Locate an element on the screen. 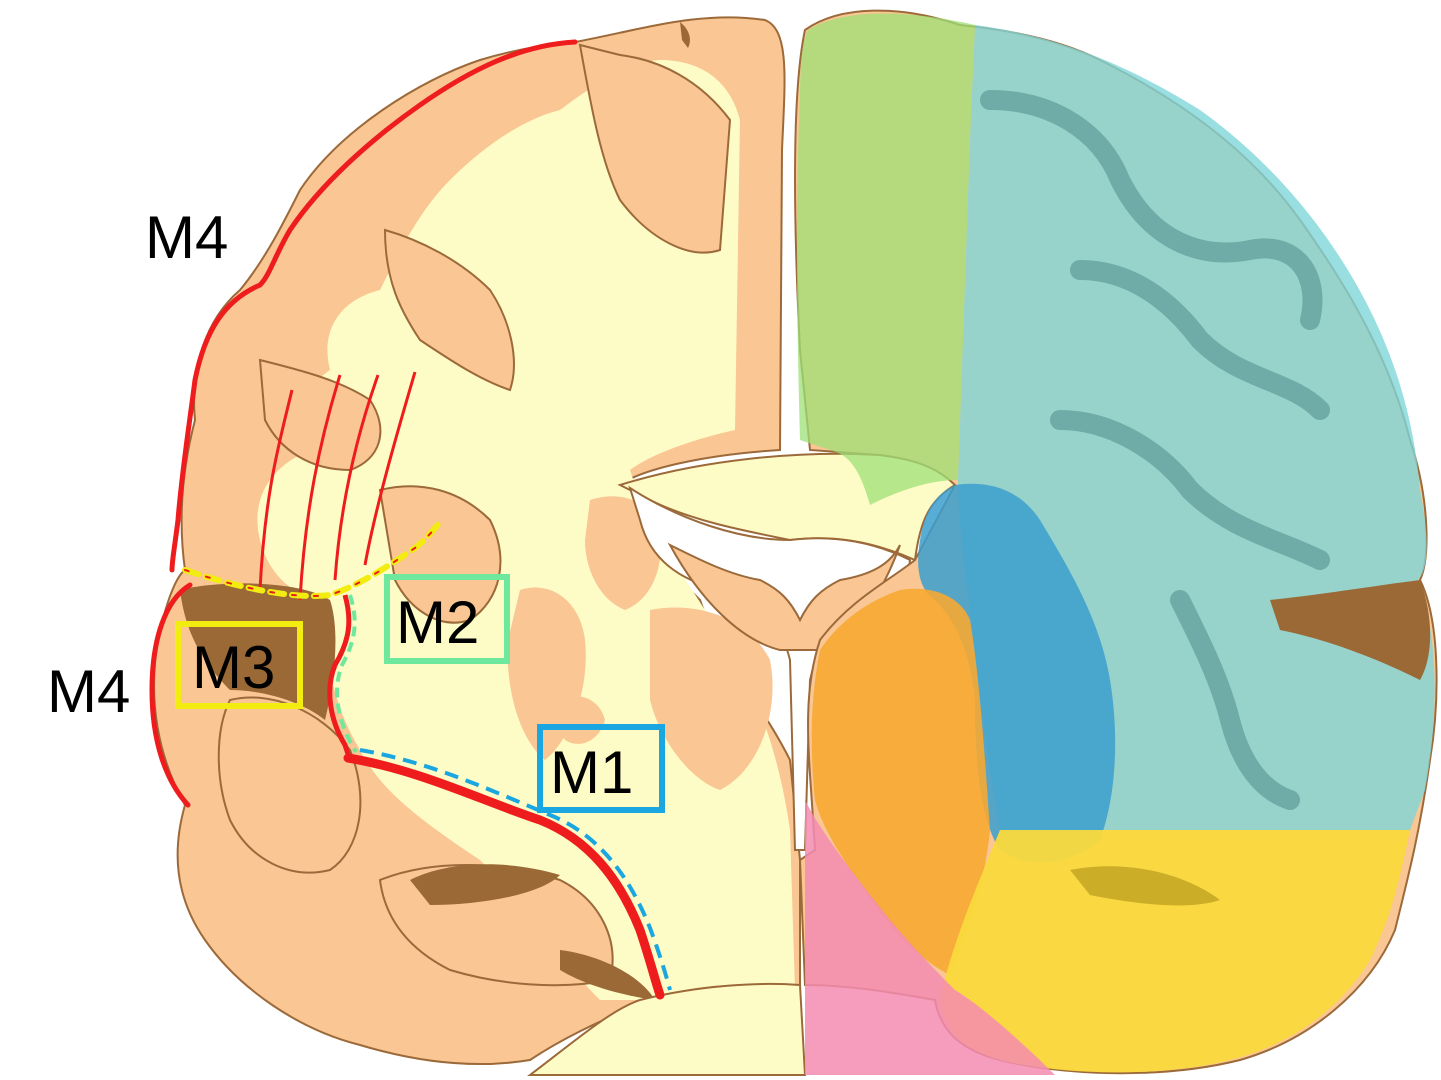 The image size is (1441, 1080). label-m3-box is located at coordinates (239, 665).